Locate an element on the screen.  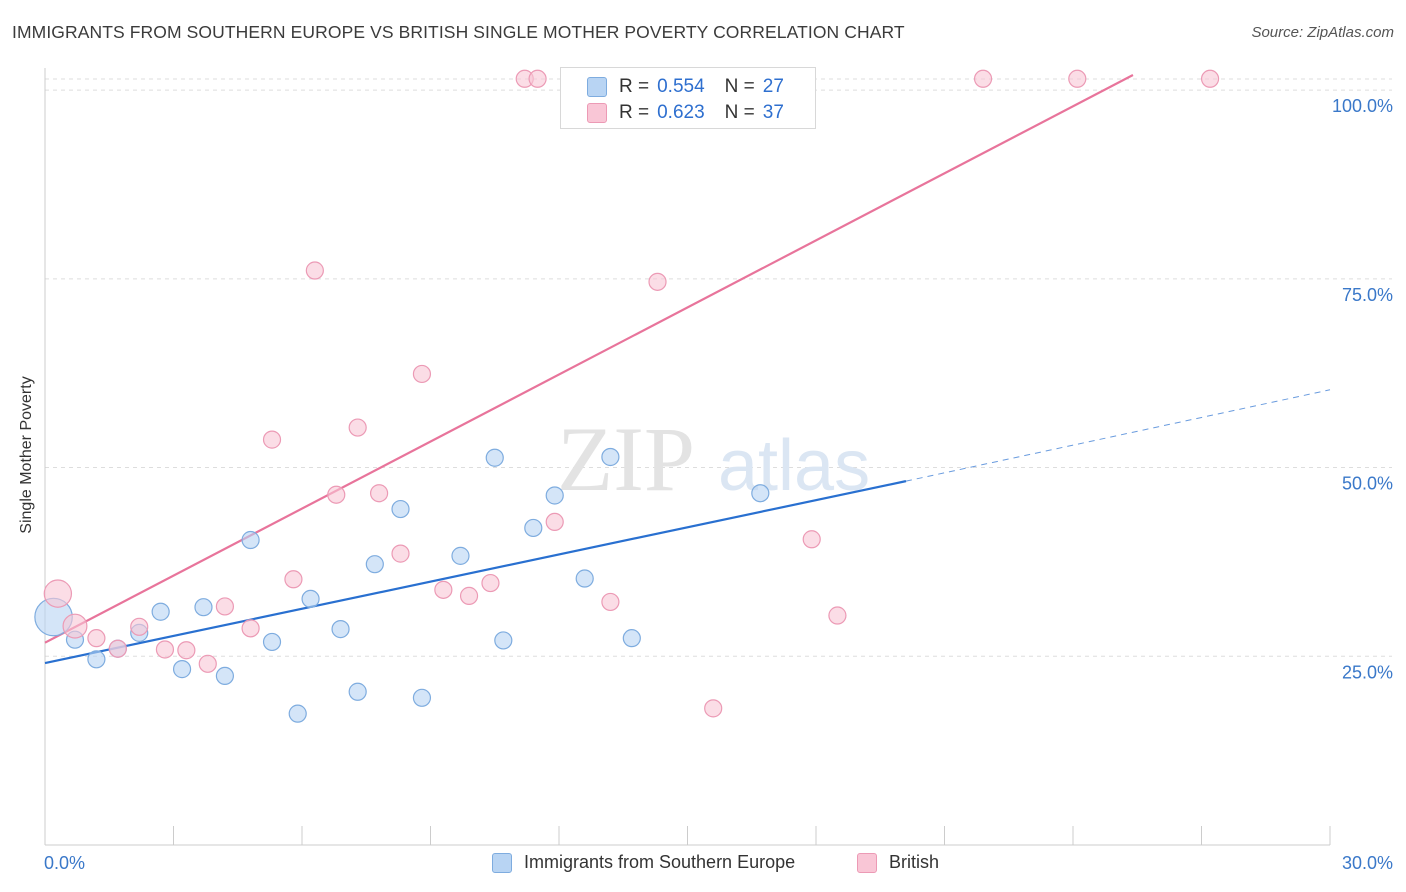
y-tick-label: 100.0% is located at coordinates (1362, 106).